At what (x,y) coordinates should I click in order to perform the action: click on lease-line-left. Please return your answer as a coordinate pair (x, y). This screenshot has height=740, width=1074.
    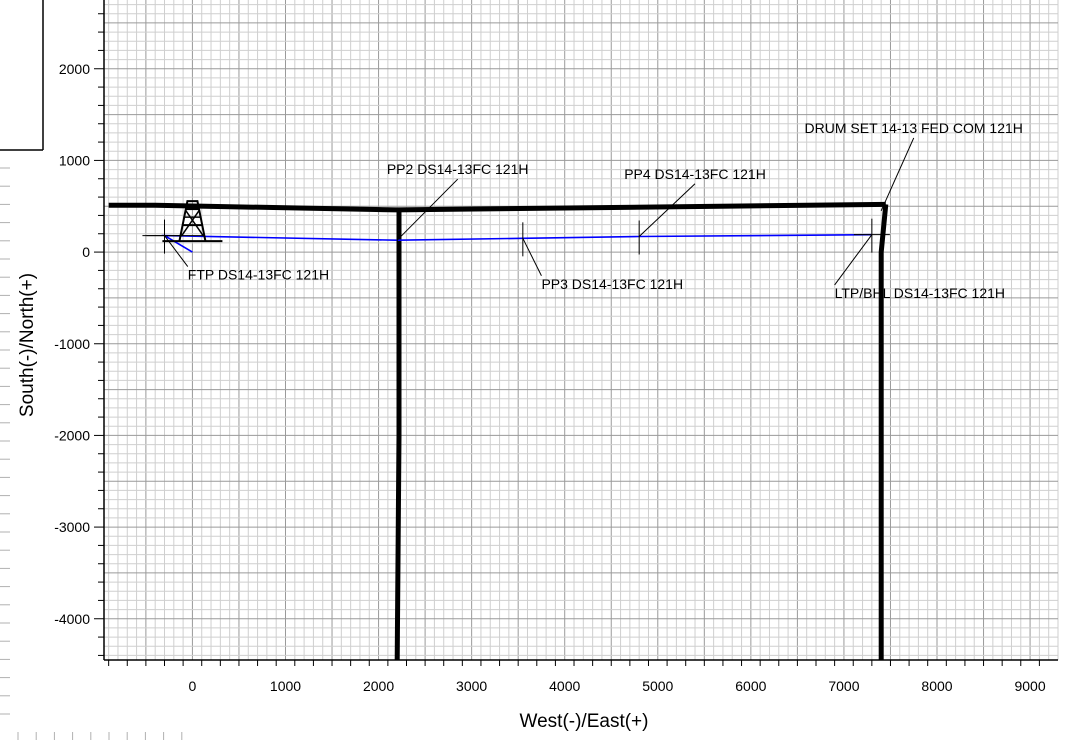
    Looking at the image, I should click on (398, 435).